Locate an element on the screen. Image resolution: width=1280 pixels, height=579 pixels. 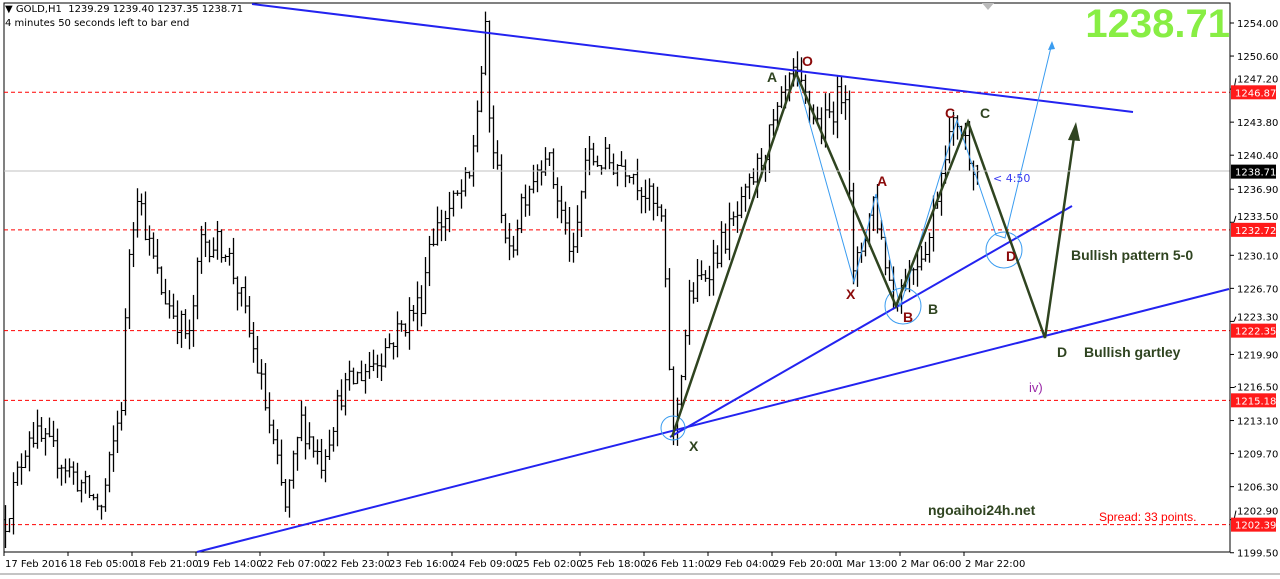
y-tick-label: 1247.20 is located at coordinates (1257, 79).